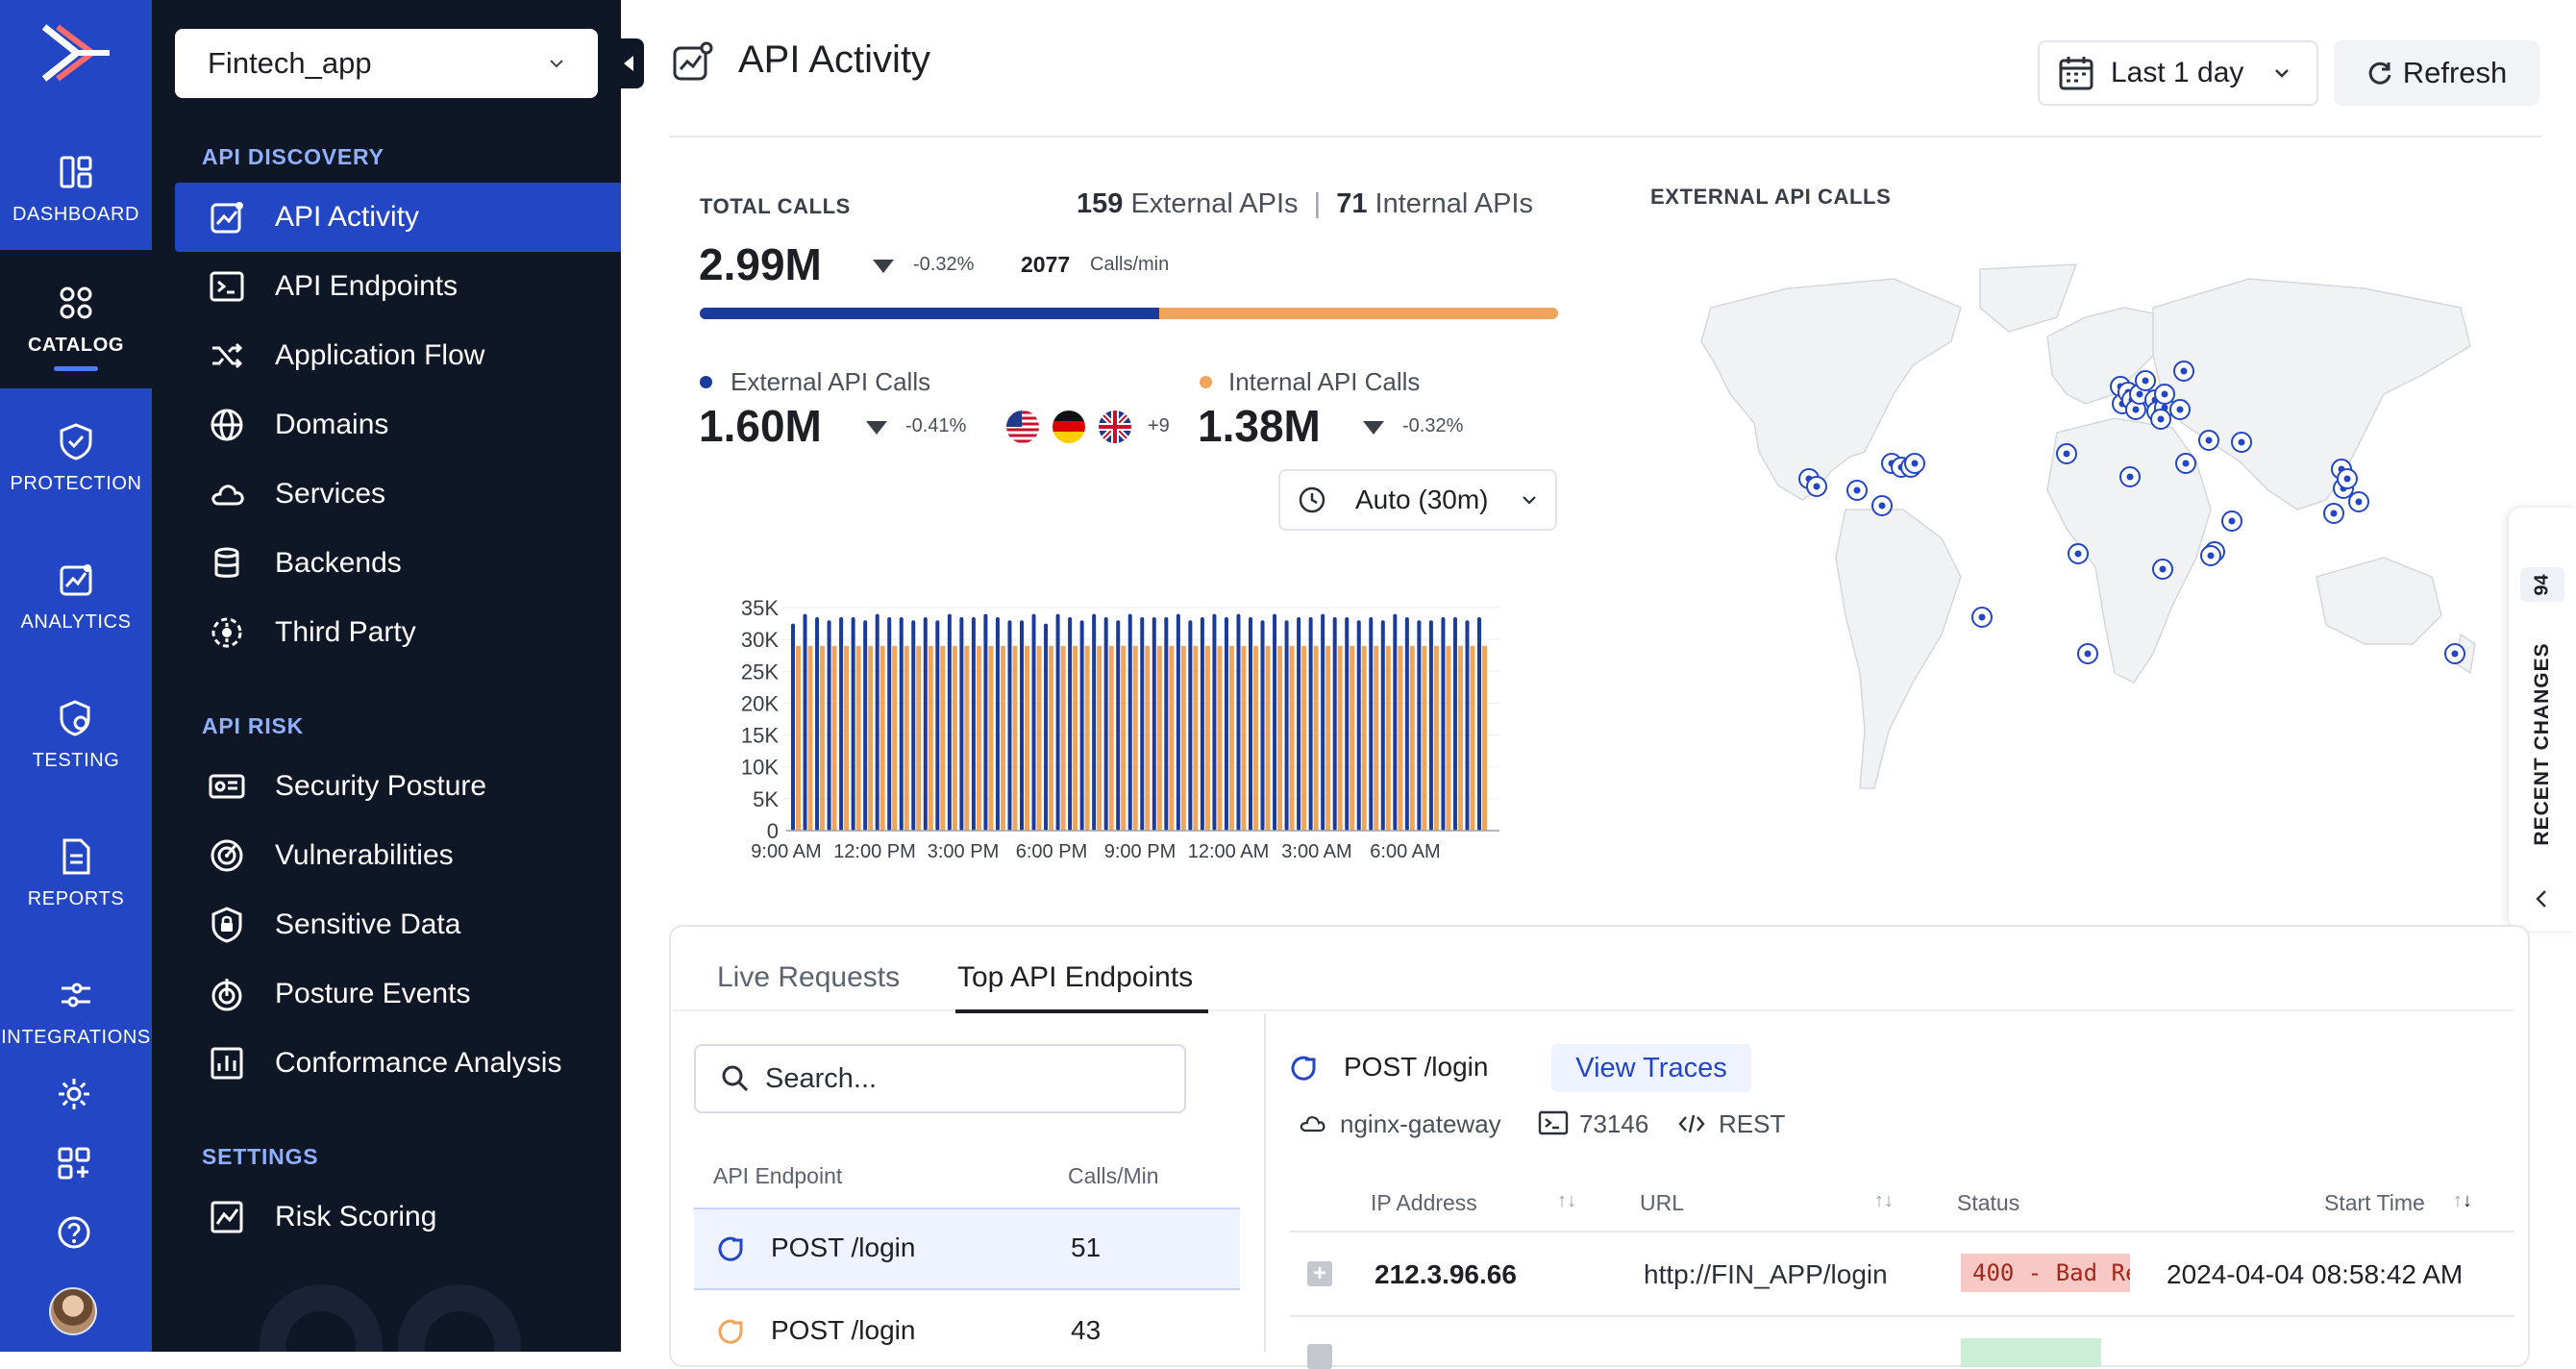  I want to click on brand-logo, so click(75, 53).